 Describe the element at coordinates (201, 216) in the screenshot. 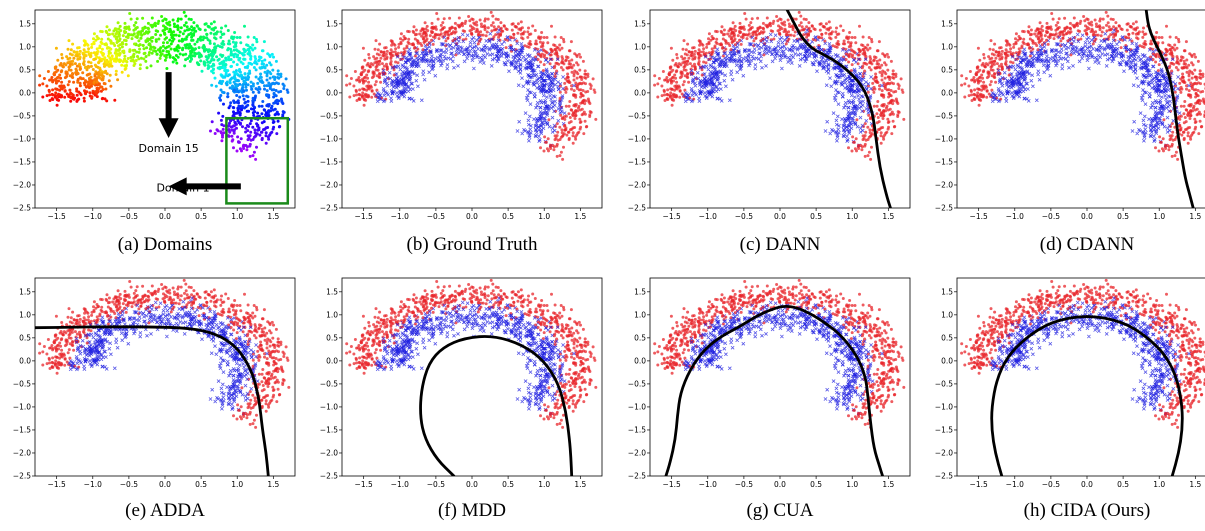

I see `x-tick-label: 0.5` at that location.